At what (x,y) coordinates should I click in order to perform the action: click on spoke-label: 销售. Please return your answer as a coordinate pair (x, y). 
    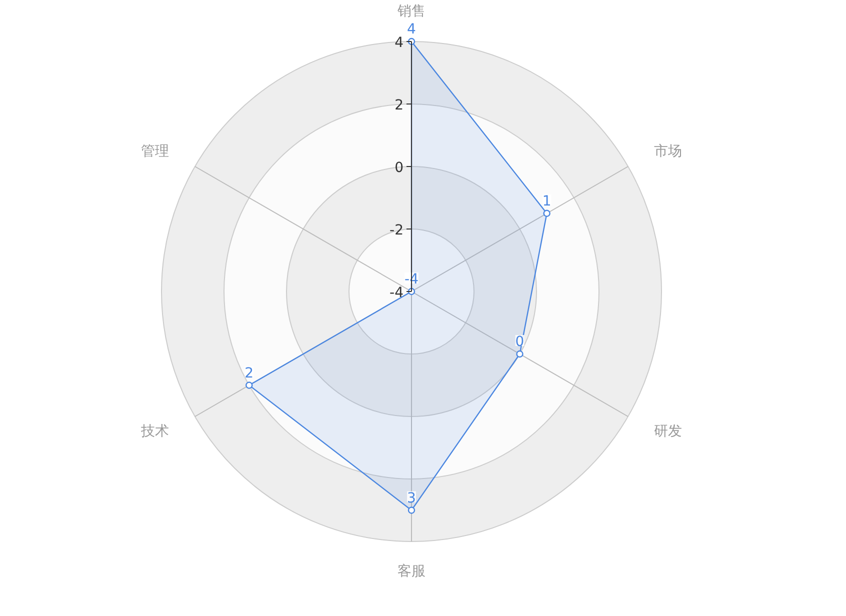
    Looking at the image, I should click on (411, 12).